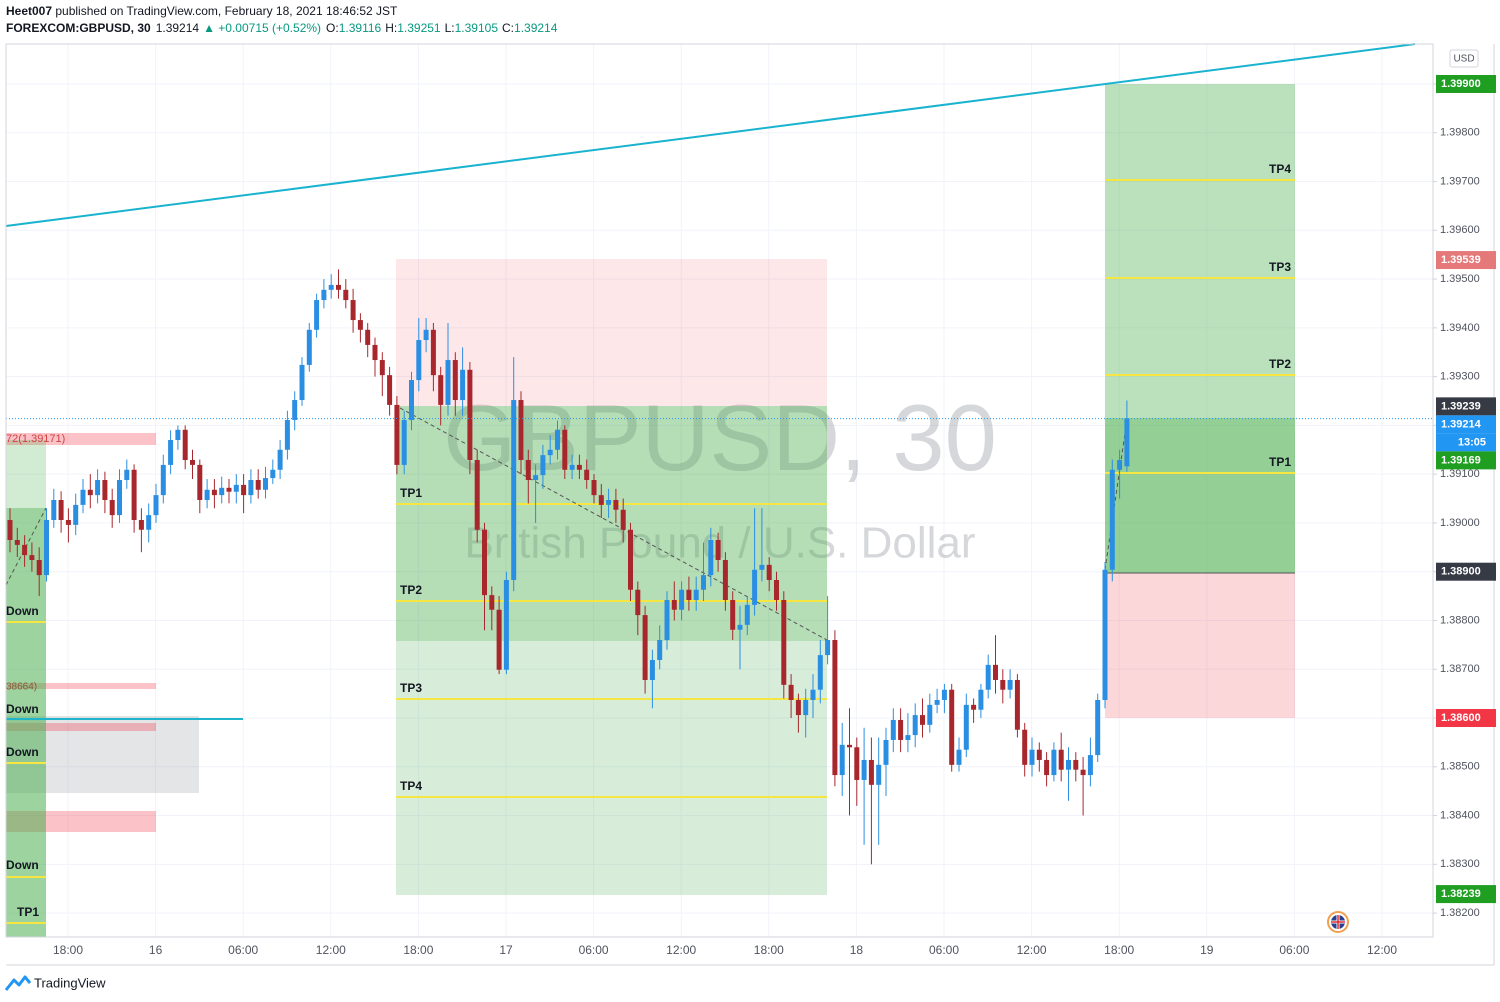 The image size is (1500, 1002). Describe the element at coordinates (1460, 669) in the screenshot. I see `y-tick-label: 1.38700` at that location.